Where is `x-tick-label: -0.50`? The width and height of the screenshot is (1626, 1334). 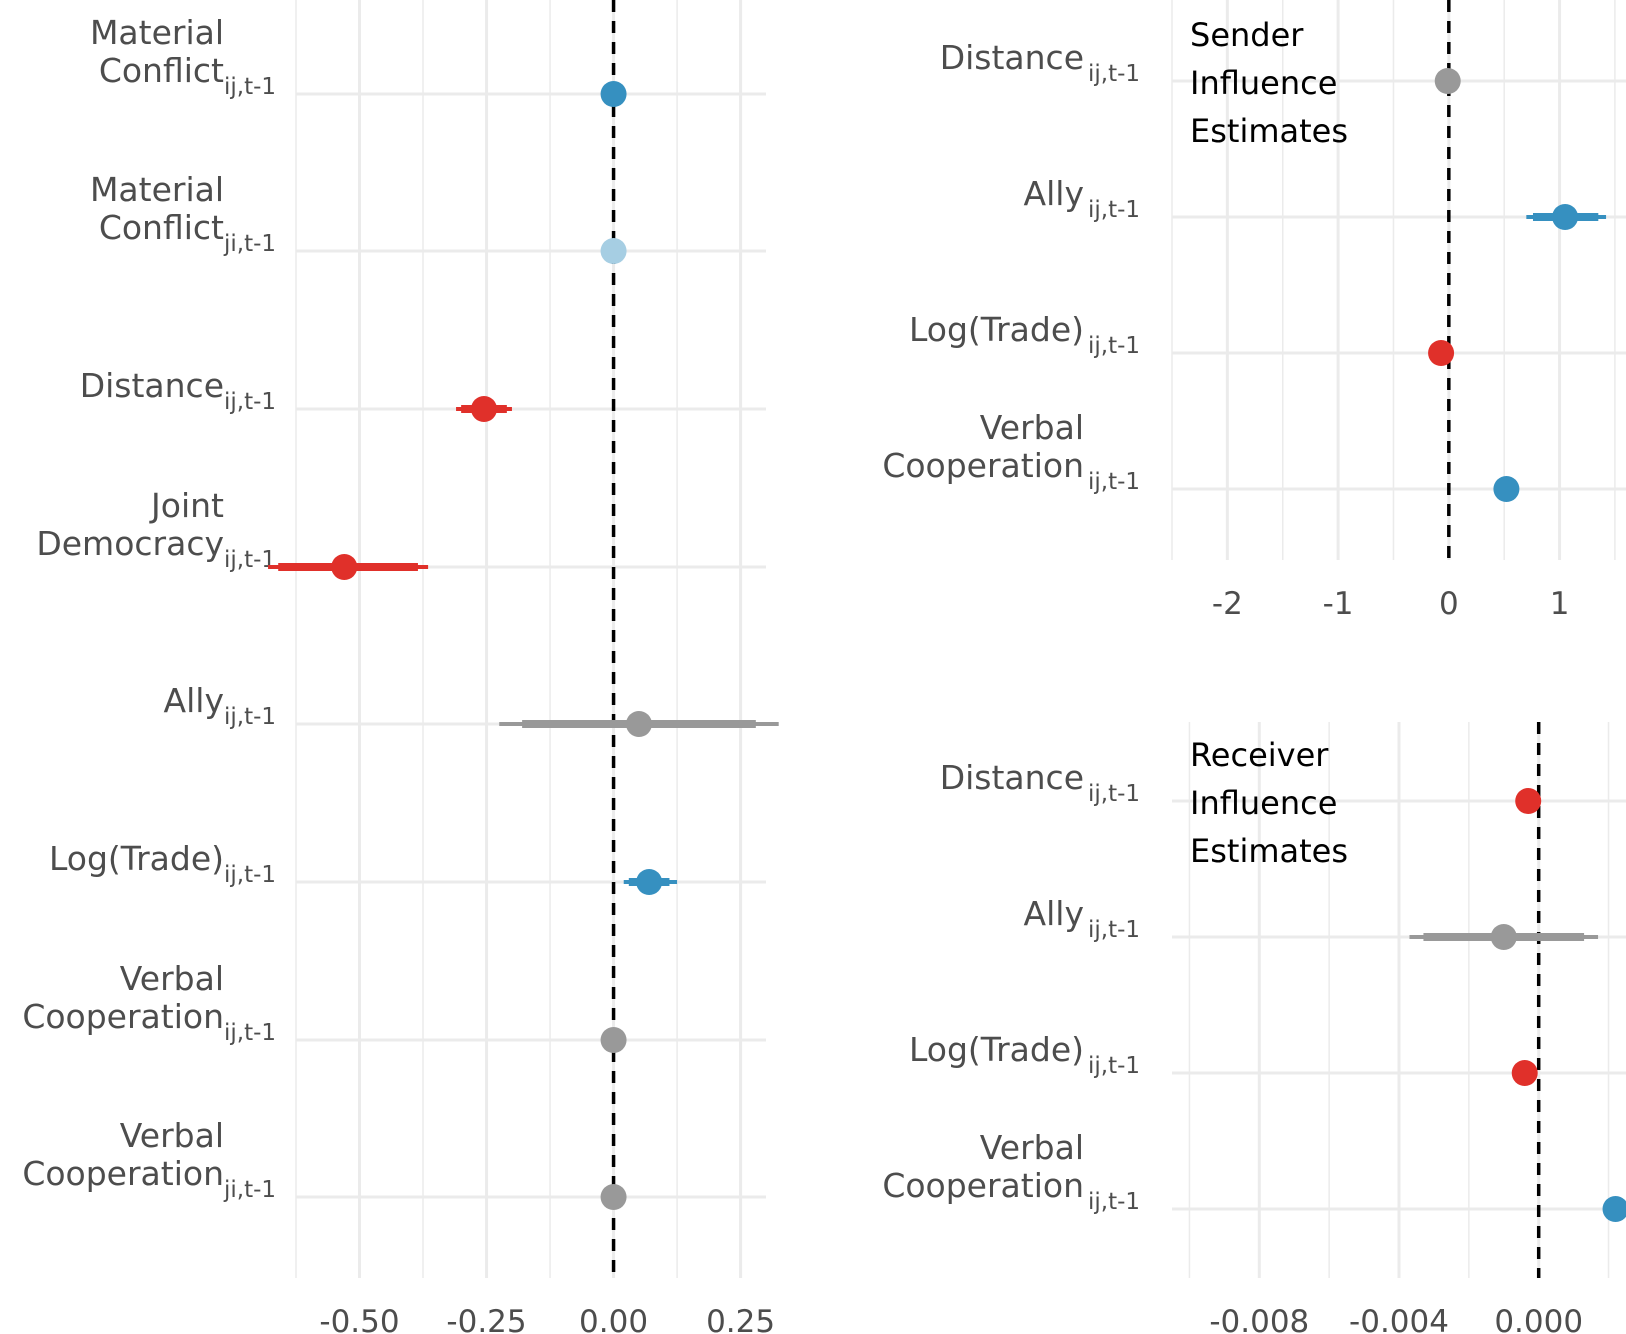
x-tick-label: -0.50 is located at coordinates (359, 1319).